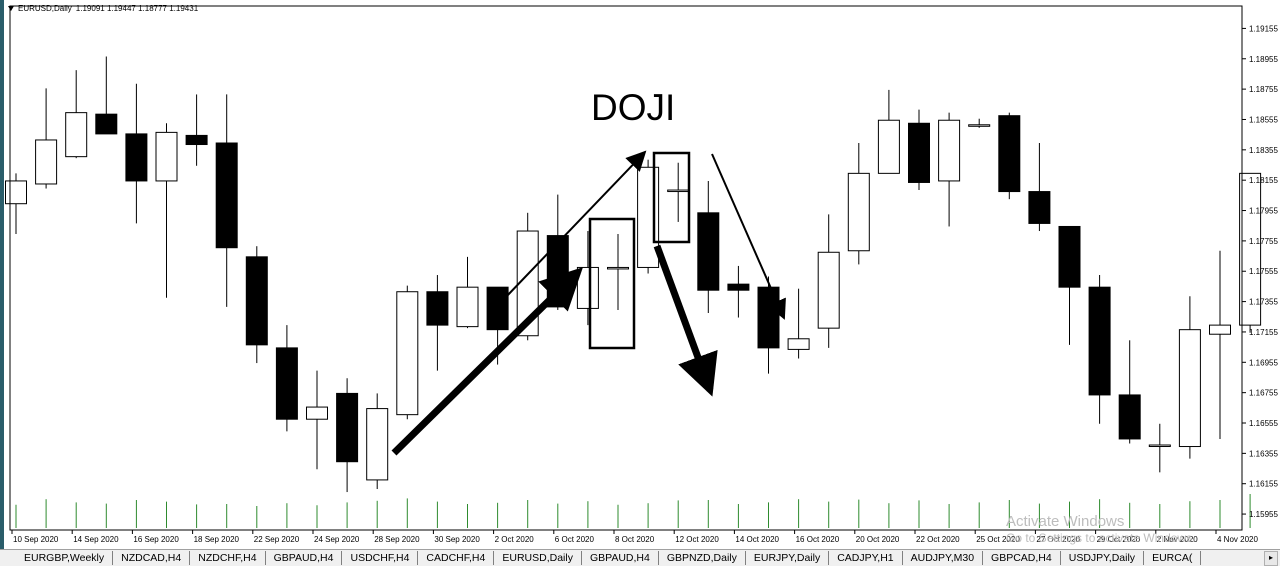 The width and height of the screenshot is (1280, 566). Describe the element at coordinates (1263, 180) in the screenshot. I see `y-tick-label: 1.18155` at that location.